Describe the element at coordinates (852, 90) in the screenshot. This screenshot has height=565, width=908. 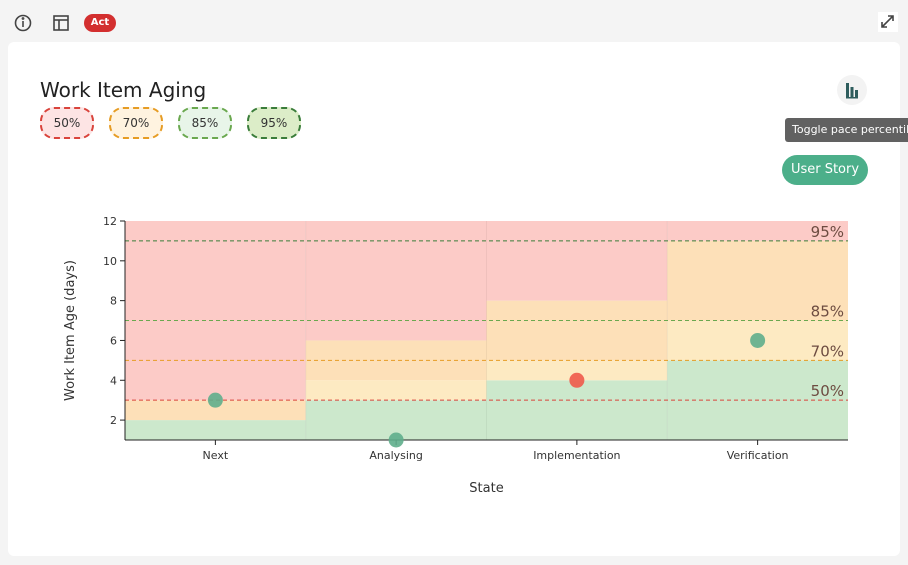
I see `toggle-button` at that location.